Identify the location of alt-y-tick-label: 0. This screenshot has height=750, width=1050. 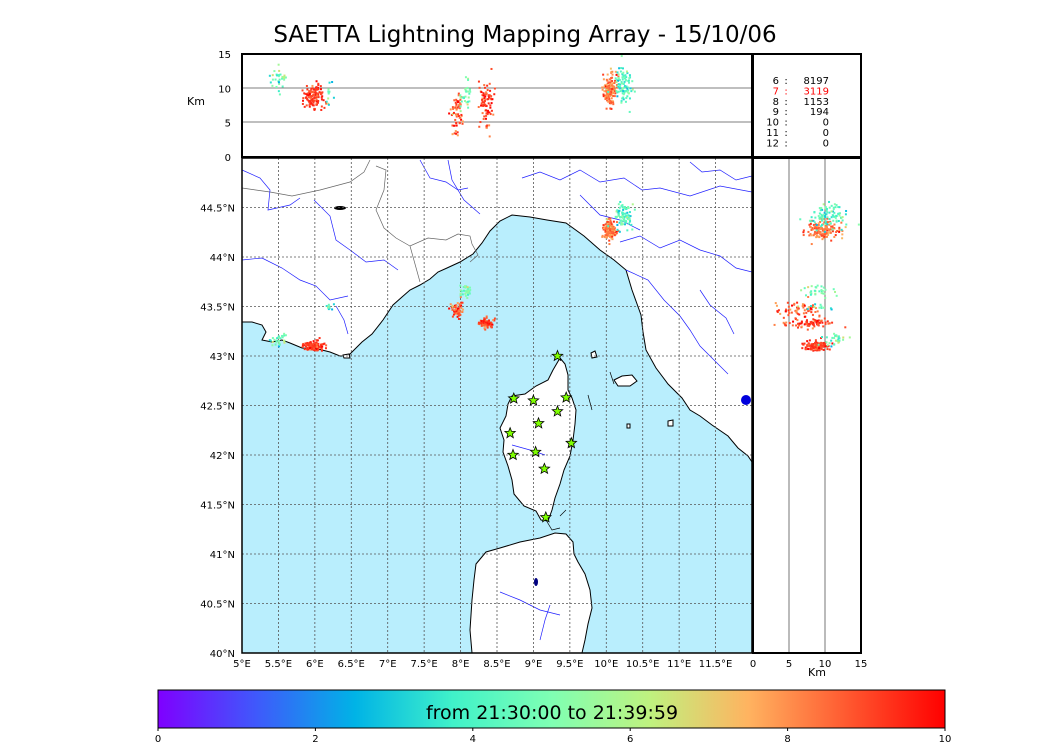
(228, 158).